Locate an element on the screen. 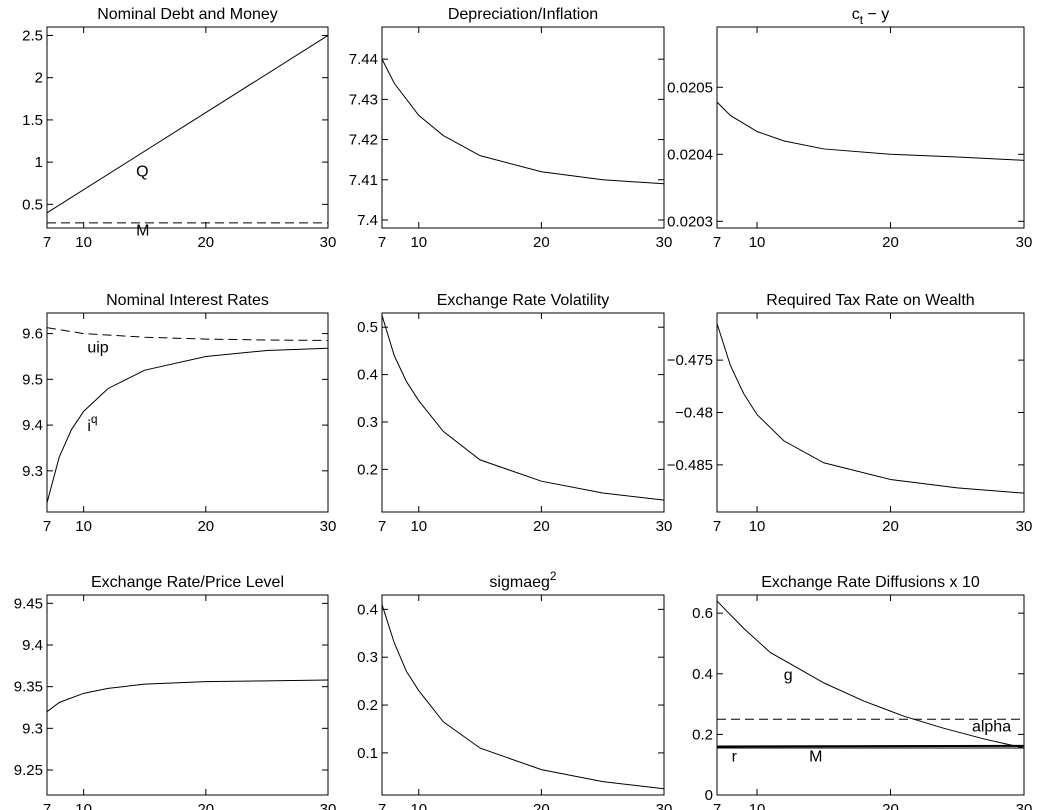  y-tick-label: 9.25 is located at coordinates (28, 770).